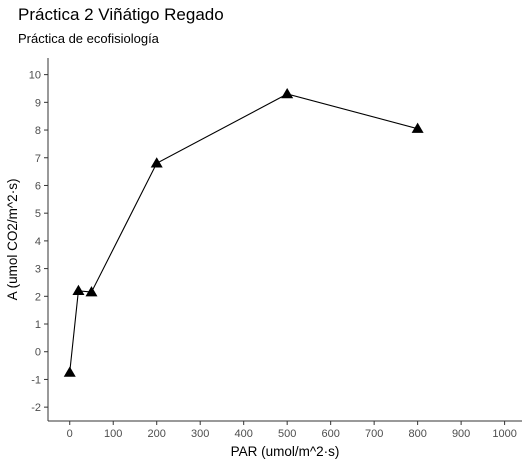  Describe the element at coordinates (38, 103) in the screenshot. I see `y-tick-label: 9` at that location.